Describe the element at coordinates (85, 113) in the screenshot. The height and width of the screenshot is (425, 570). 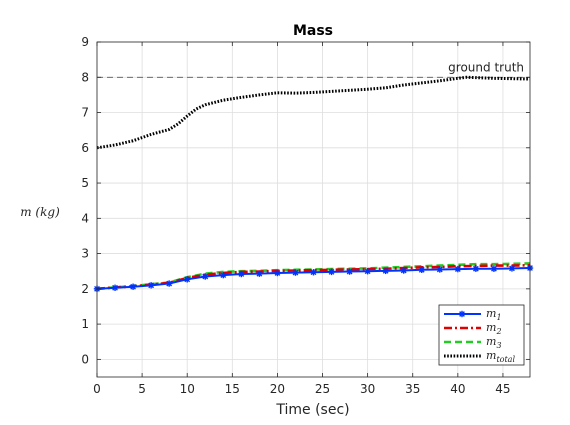
I see `y-tick-label: 7` at that location.